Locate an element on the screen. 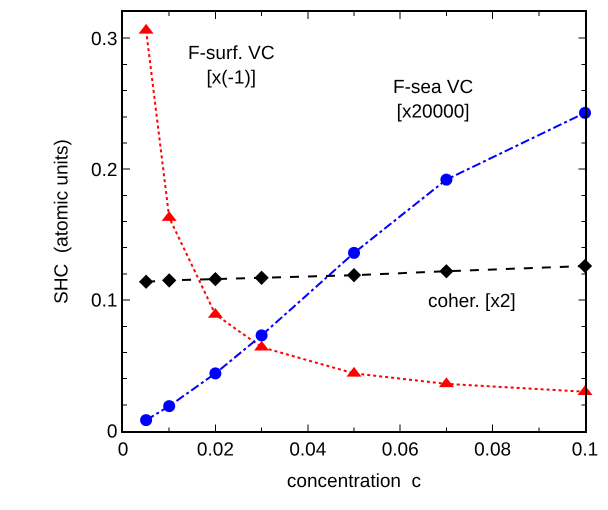  y-axis-title: SHC (atomic units) is located at coordinates (61, 221).